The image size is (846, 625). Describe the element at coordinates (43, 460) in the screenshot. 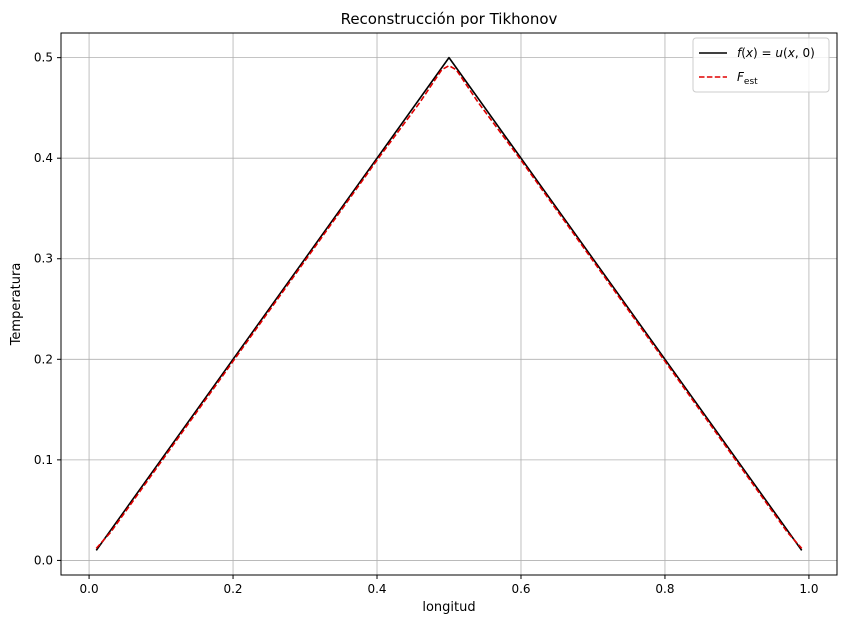

I see `y-tick-label: 0.1` at that location.